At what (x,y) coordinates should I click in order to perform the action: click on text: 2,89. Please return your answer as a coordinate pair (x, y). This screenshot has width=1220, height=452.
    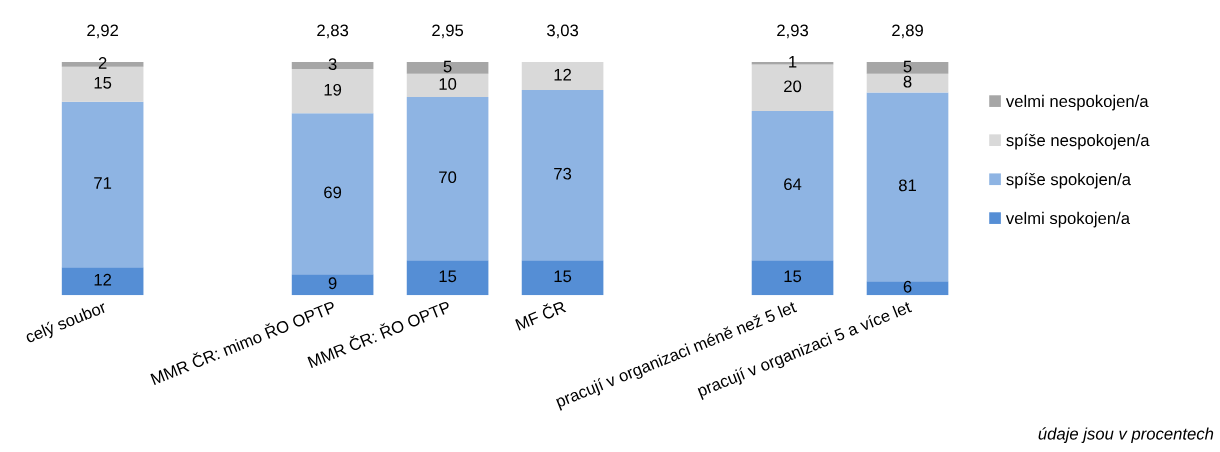
    Looking at the image, I should click on (907, 31).